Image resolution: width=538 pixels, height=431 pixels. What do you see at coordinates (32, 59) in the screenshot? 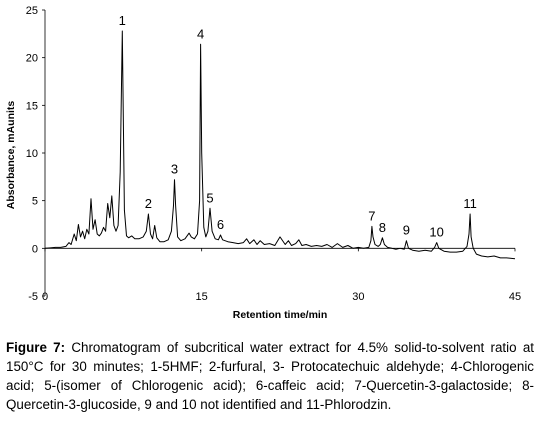
I see `y-tick-label: 20` at bounding box center [32, 59].